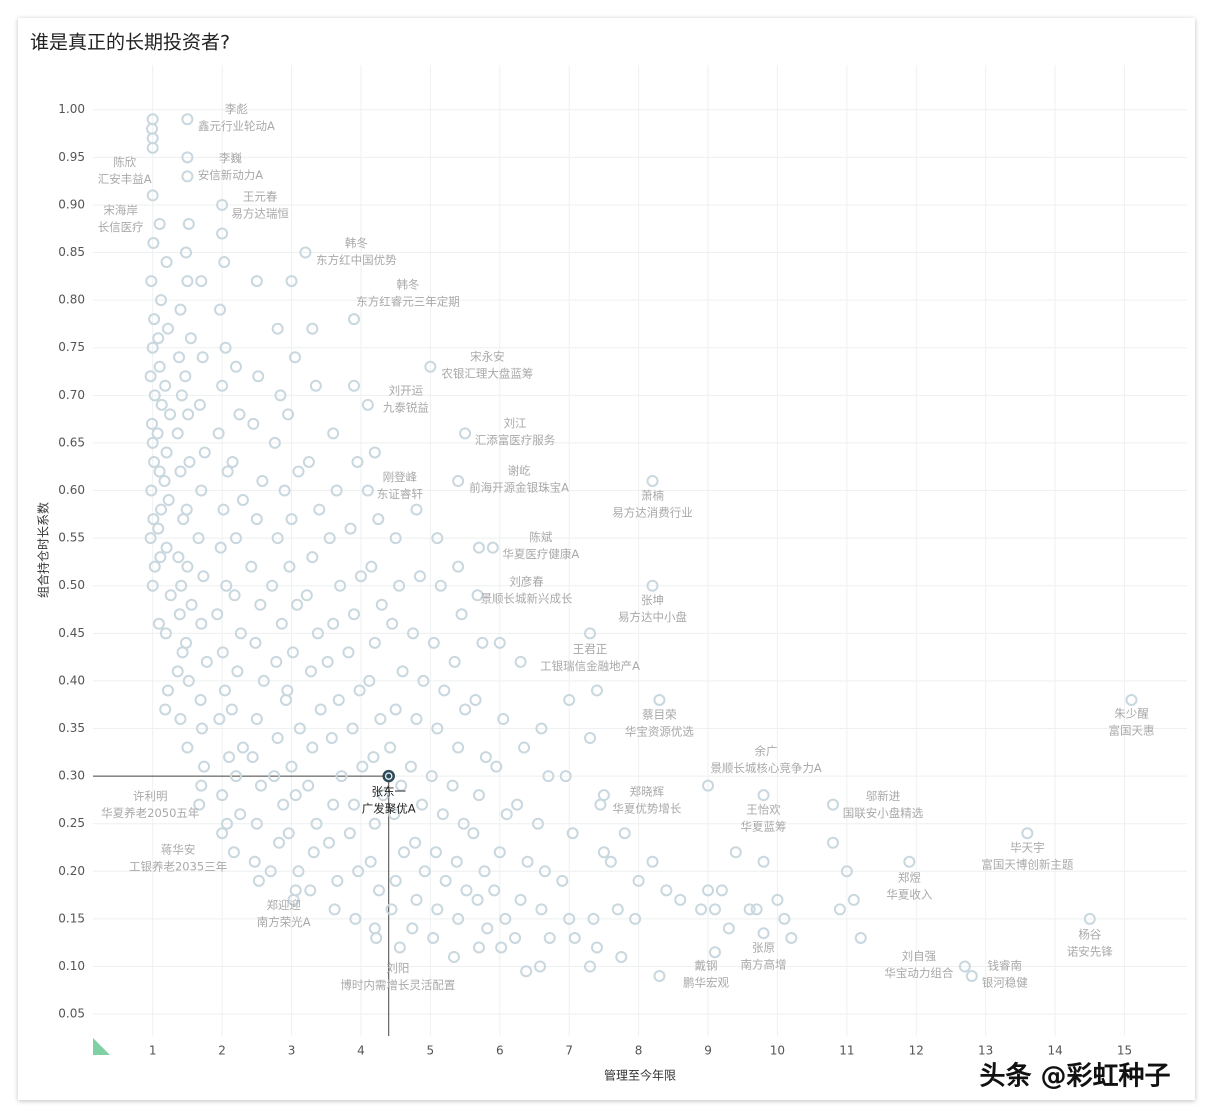  Describe the element at coordinates (71, 776) in the screenshot. I see `y-tick-label: 0.30` at that location.